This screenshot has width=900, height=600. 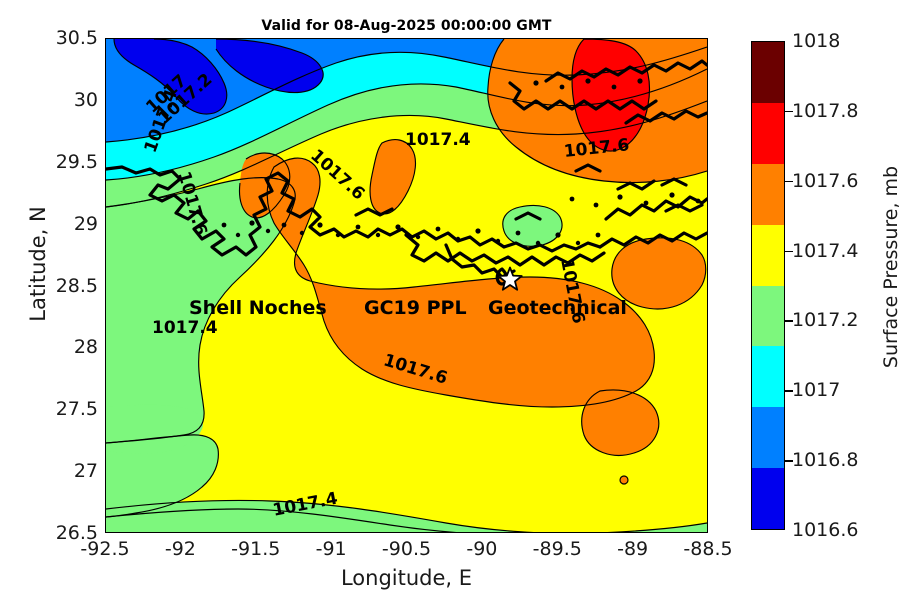 What do you see at coordinates (256, 549) in the screenshot?
I see `x-tick-label: -91.5` at bounding box center [256, 549].